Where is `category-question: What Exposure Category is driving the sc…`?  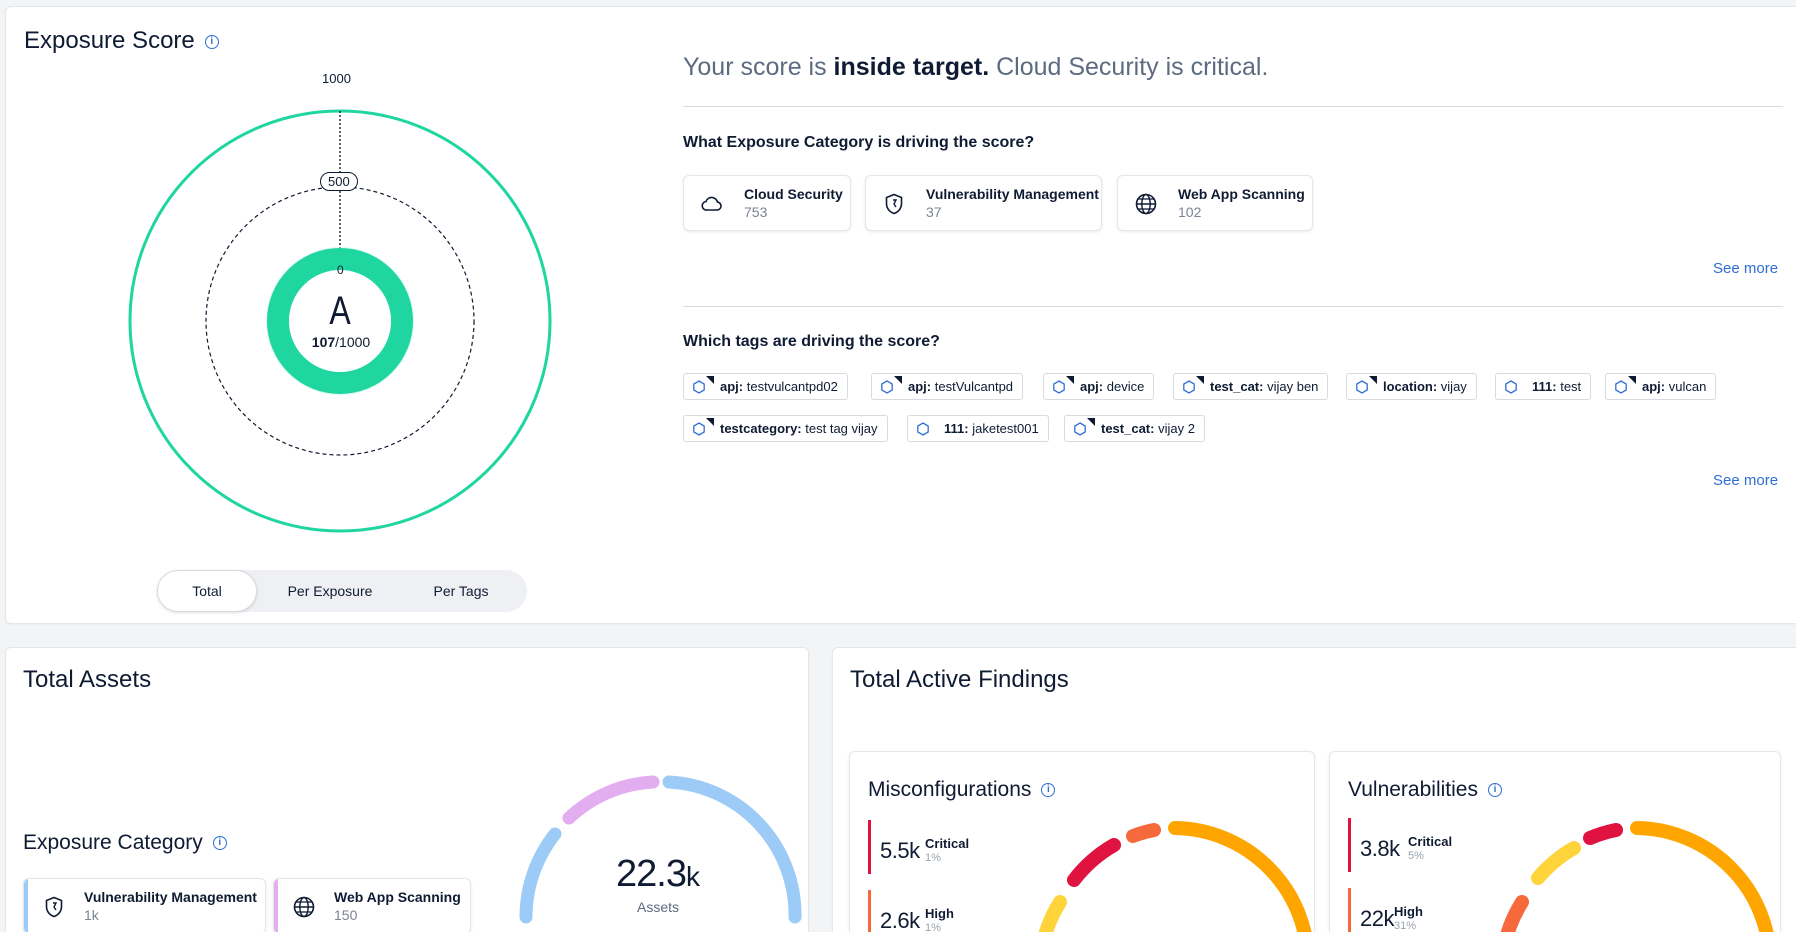 category-question: What Exposure Category is driving the sc… is located at coordinates (859, 142).